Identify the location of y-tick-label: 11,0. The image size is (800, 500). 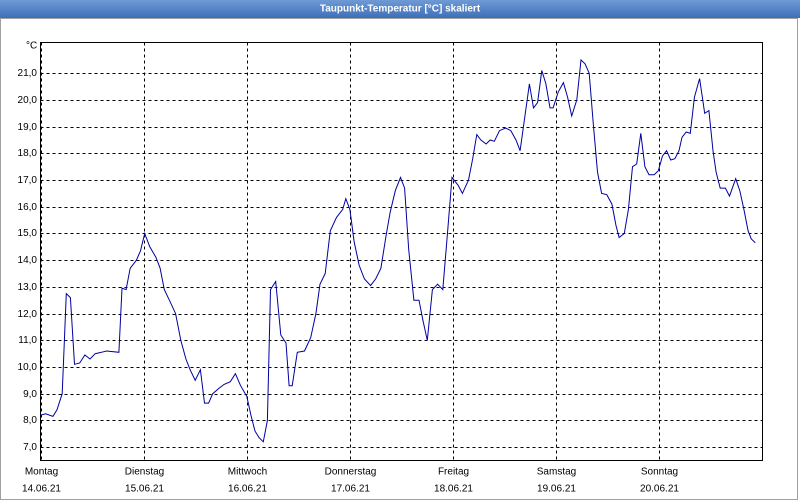
(27, 340).